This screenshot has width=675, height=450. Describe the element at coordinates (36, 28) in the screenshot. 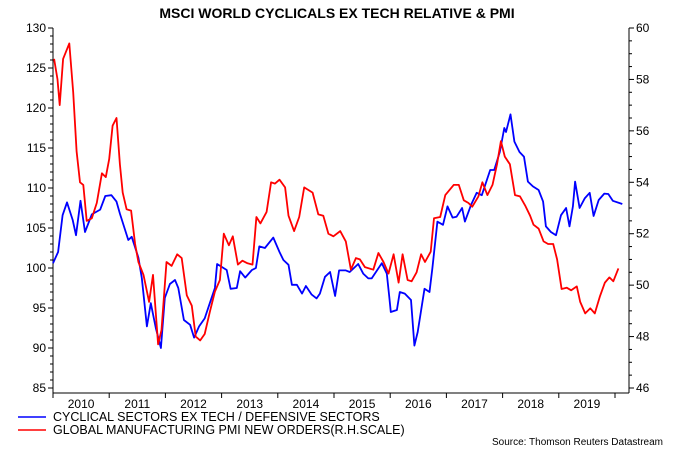

I see `left-axis-tick-label: 130` at that location.